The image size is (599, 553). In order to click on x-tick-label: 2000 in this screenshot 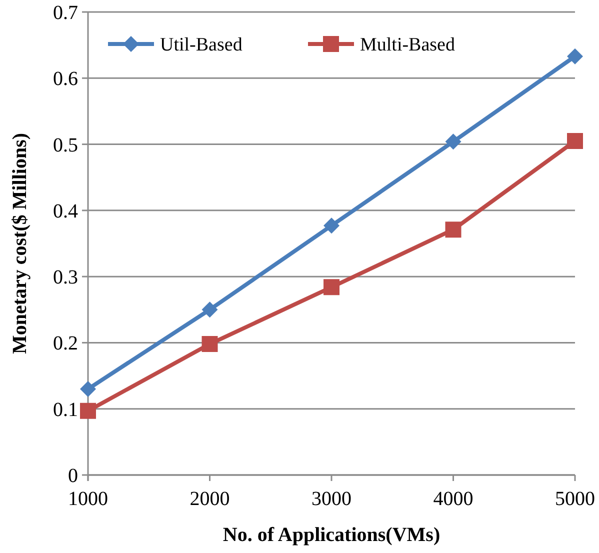, I will do `click(210, 499)`.